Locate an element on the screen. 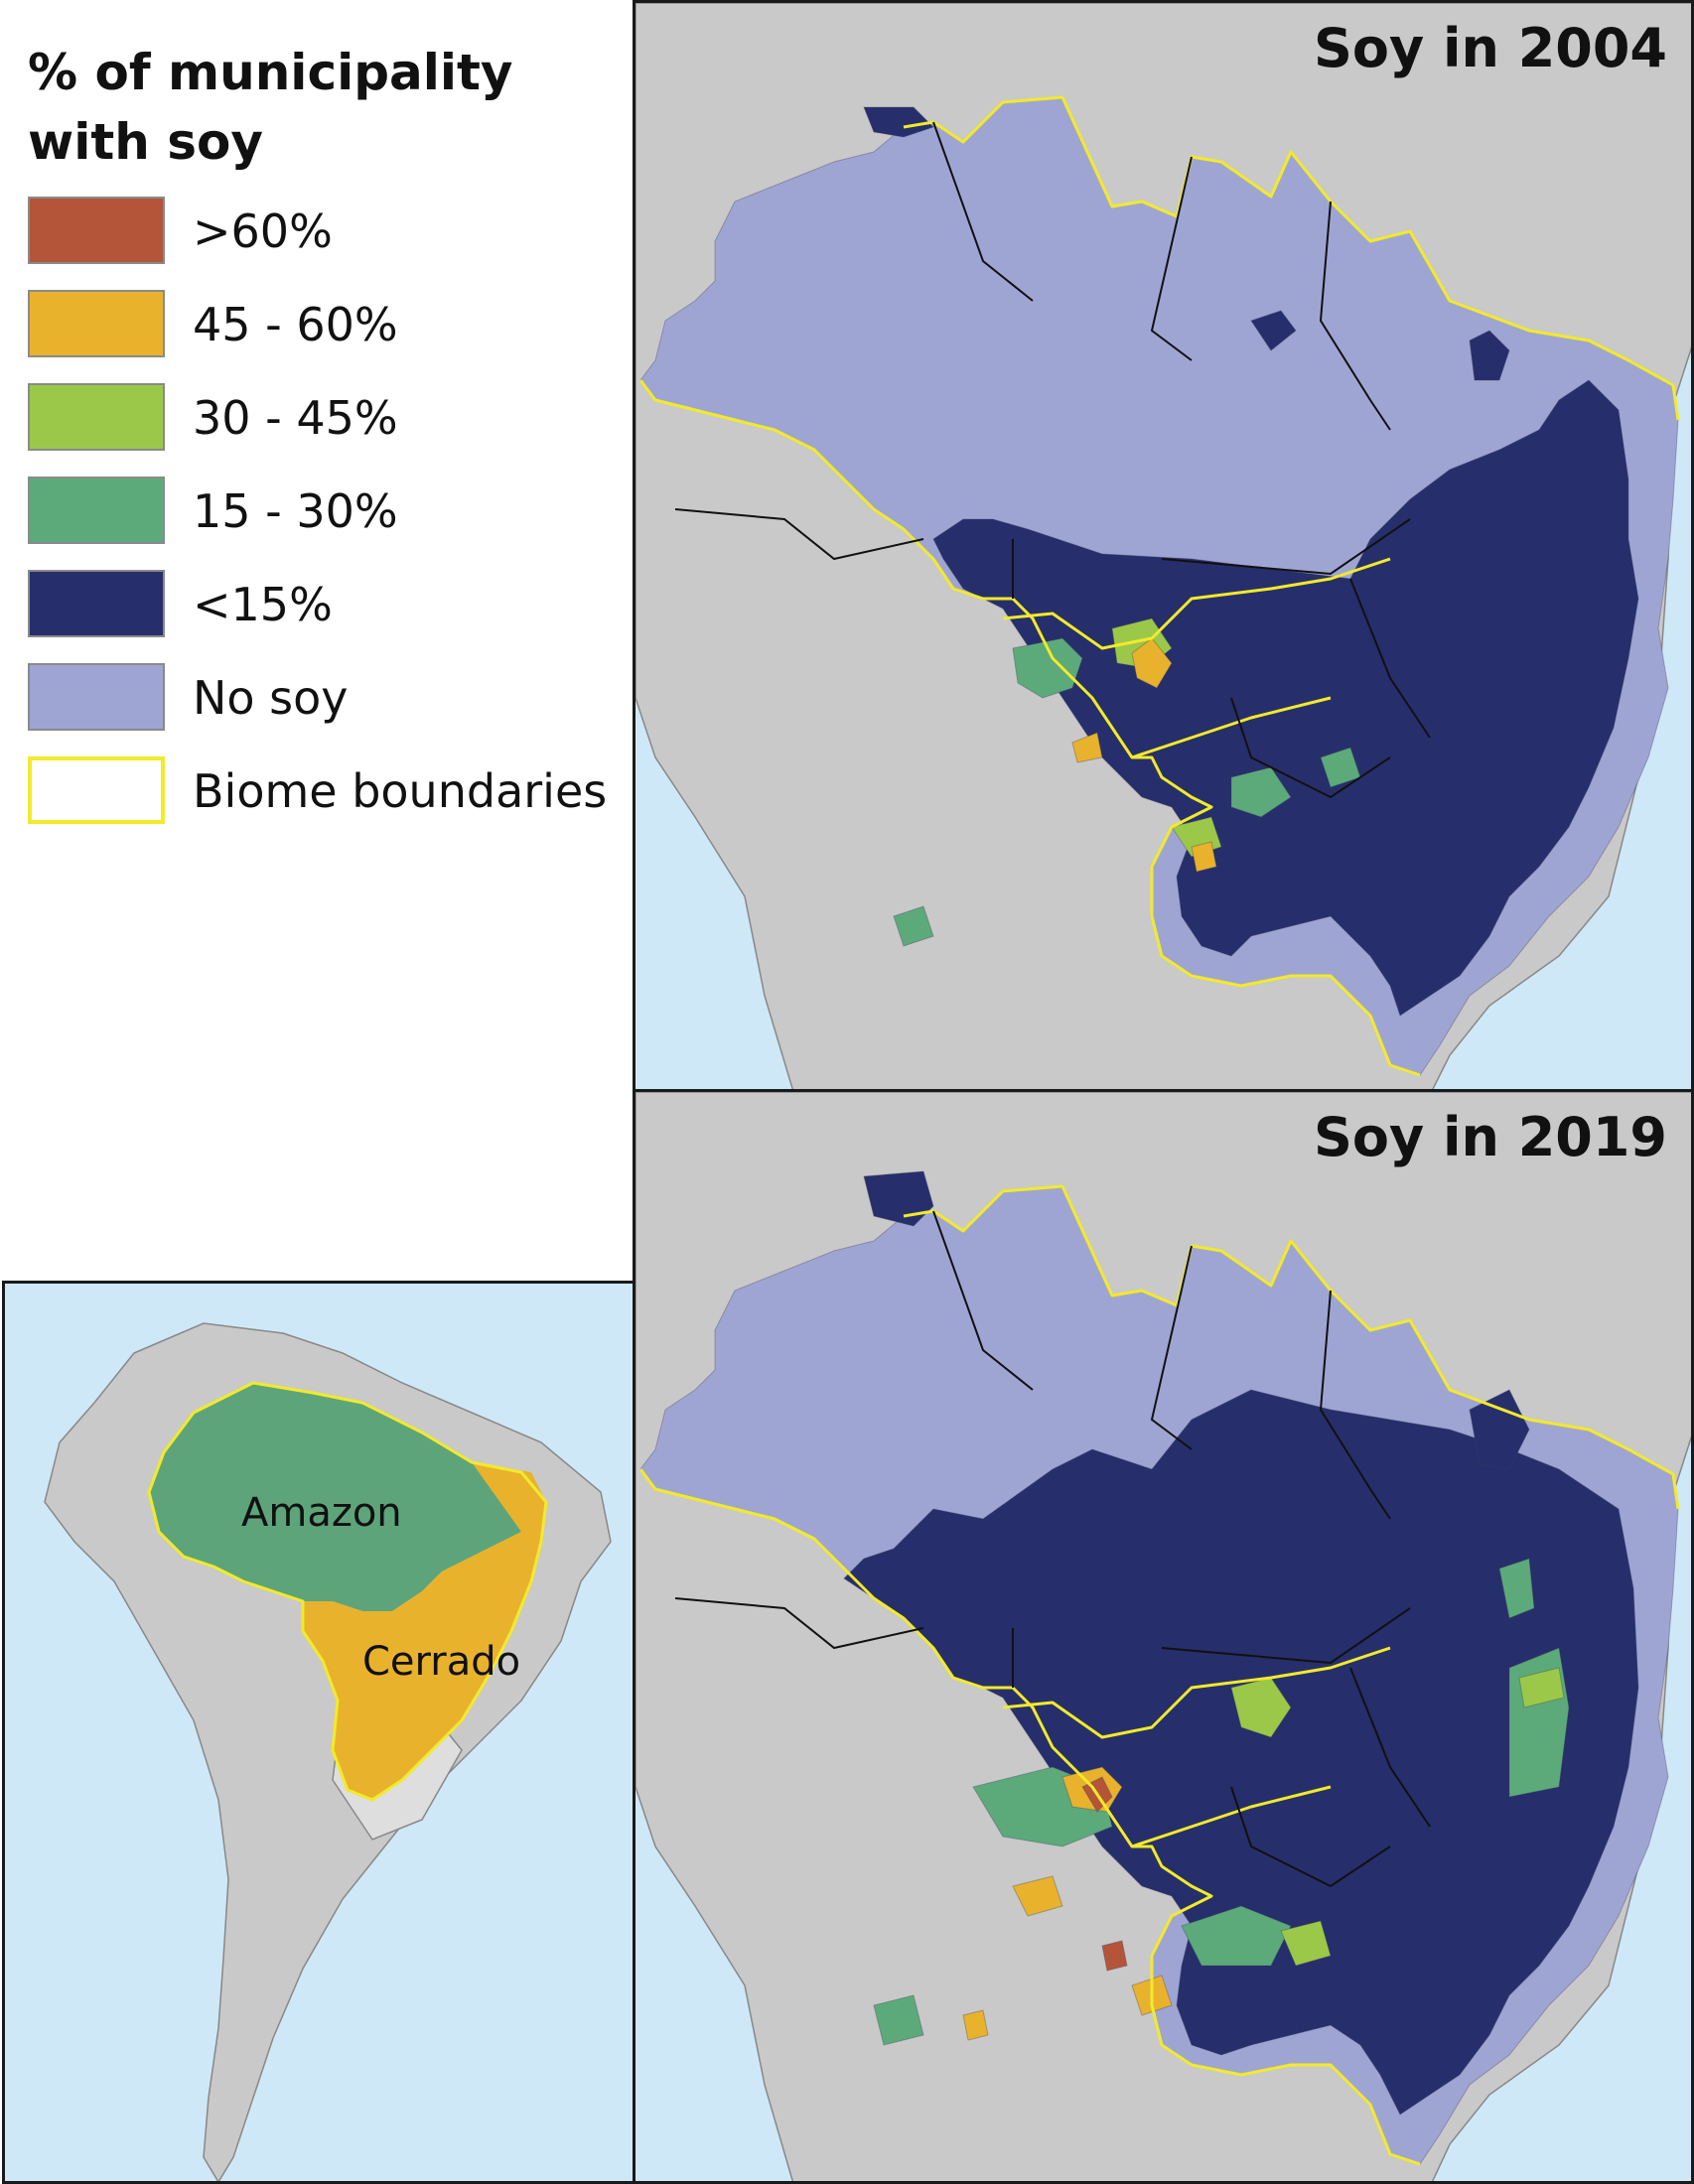  legend-label-15-30: 15 - 30% is located at coordinates (296, 511).